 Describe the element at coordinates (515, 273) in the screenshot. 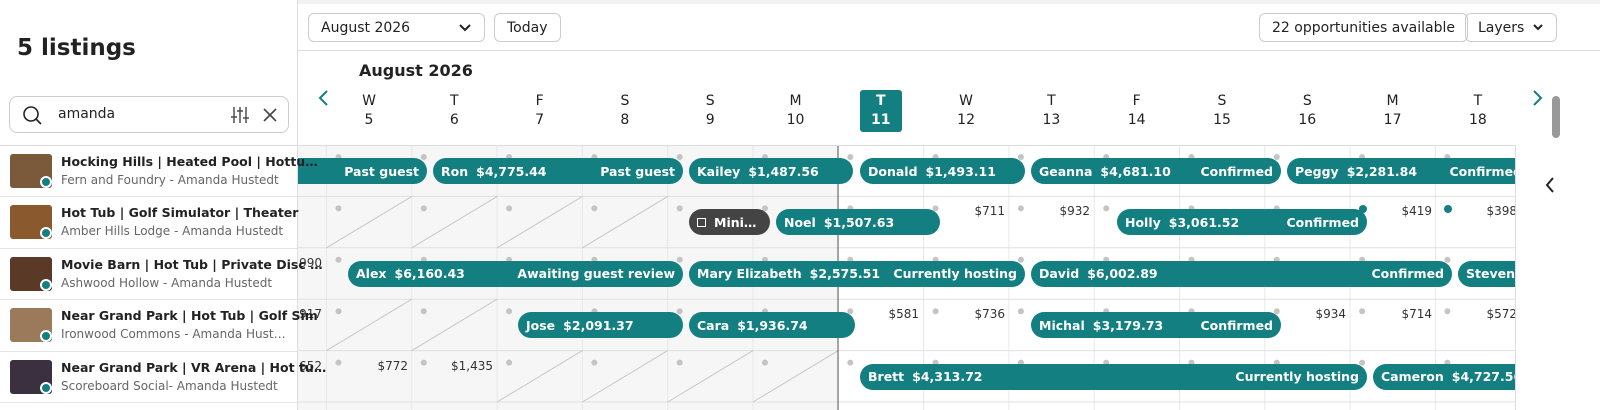

I see `booking-bar: Alex $6,160.43 Awaiting guest review` at that location.